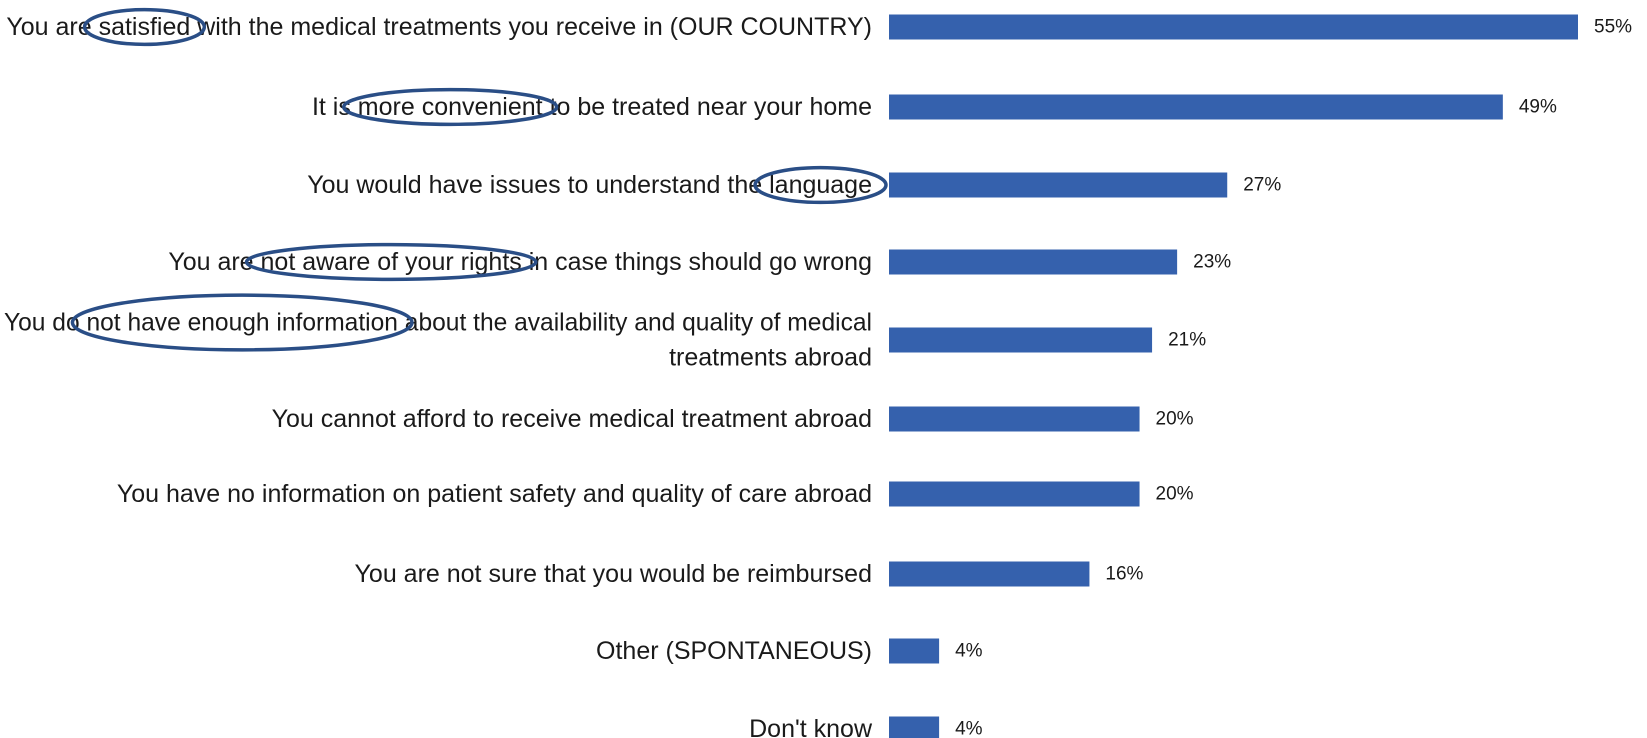  Describe the element at coordinates (1262, 185) in the screenshot. I see `value-label: 27%` at that location.